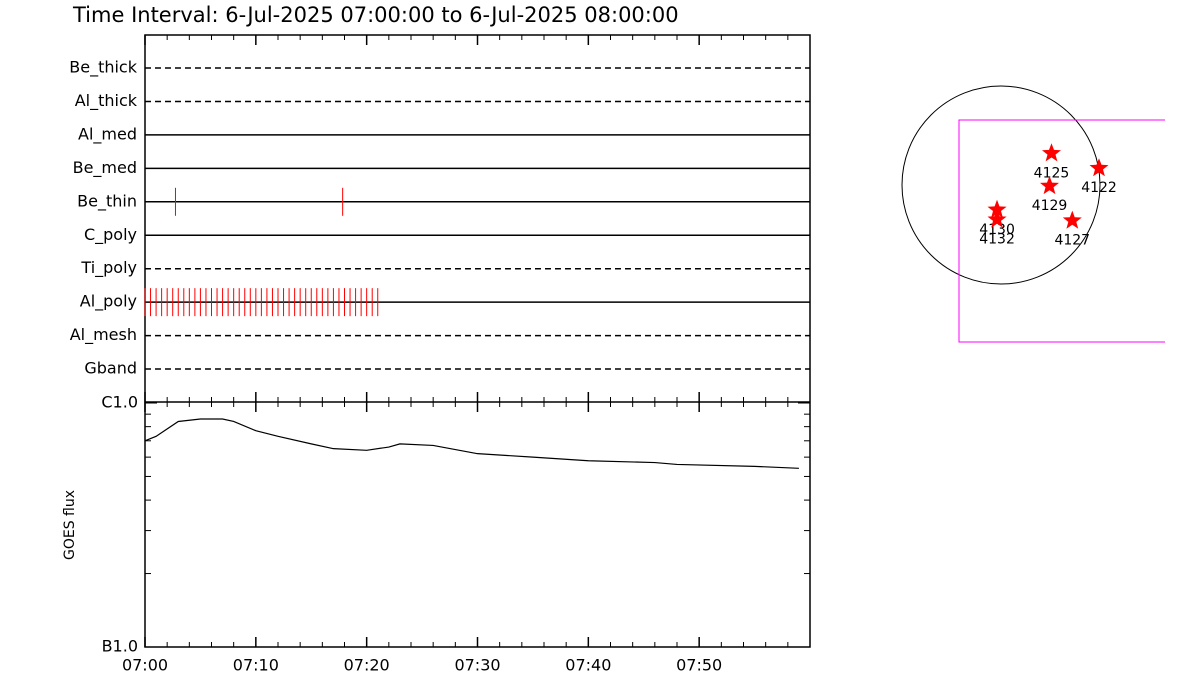 Image resolution: width=1200 pixels, height=700 pixels. I want to click on region-label: 4132, so click(997, 240).